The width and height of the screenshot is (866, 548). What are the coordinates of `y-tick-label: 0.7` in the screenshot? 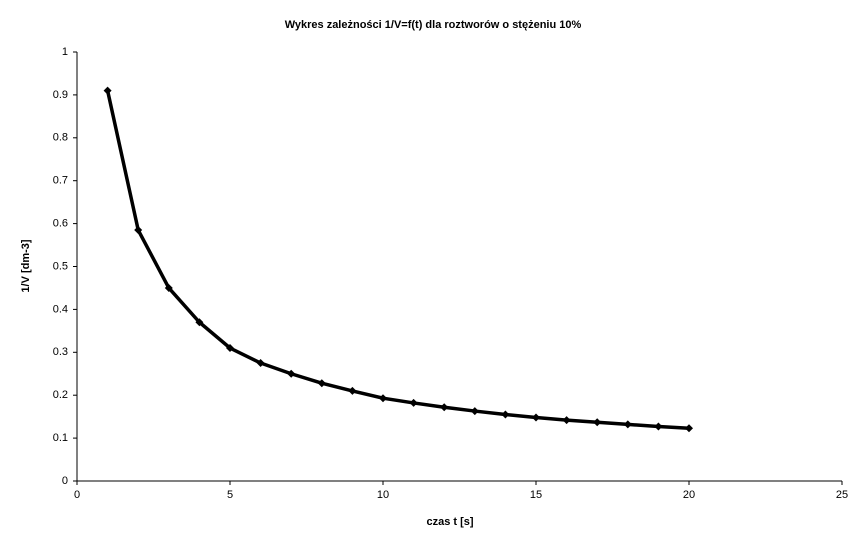 It's located at (60, 181).